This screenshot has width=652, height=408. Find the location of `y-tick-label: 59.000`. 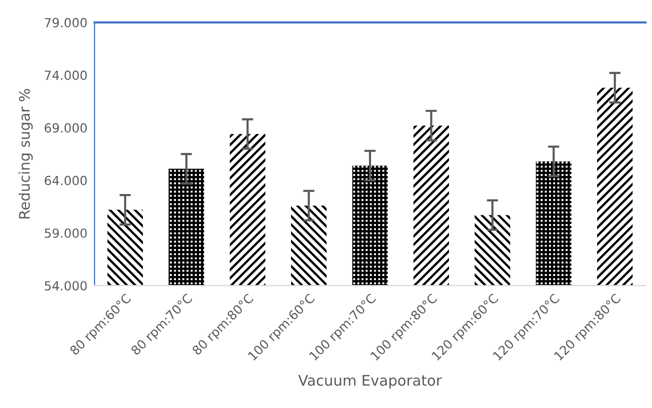

y-tick-label: 59.000 is located at coordinates (65, 233).